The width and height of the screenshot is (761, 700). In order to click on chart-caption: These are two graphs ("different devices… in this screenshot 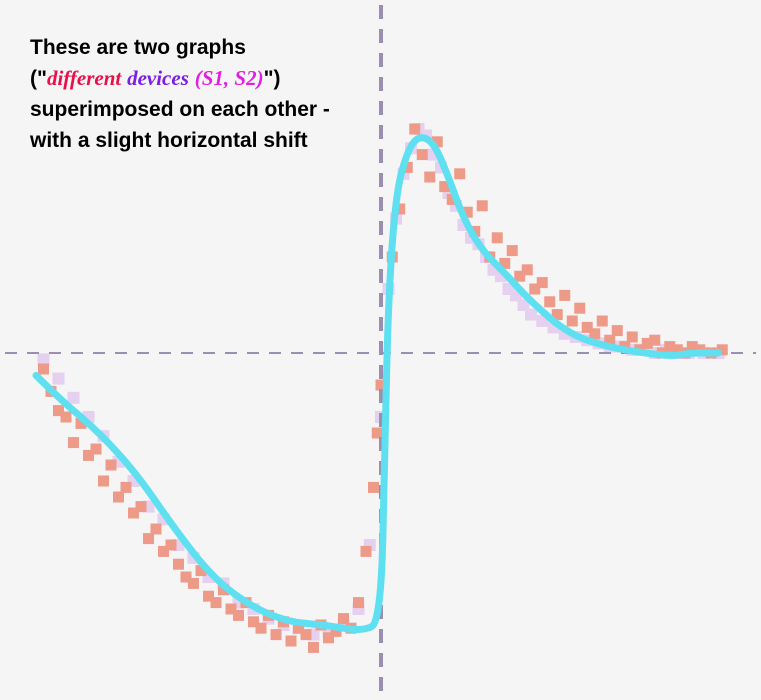, I will do `click(180, 94)`.